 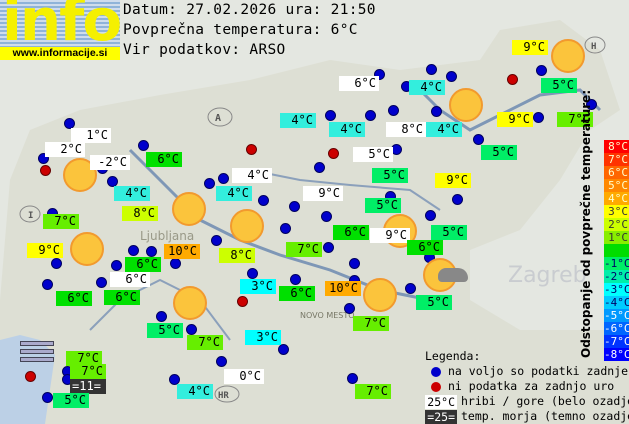 I want to click on temperature-label: 10°C, so click(x=343, y=288).